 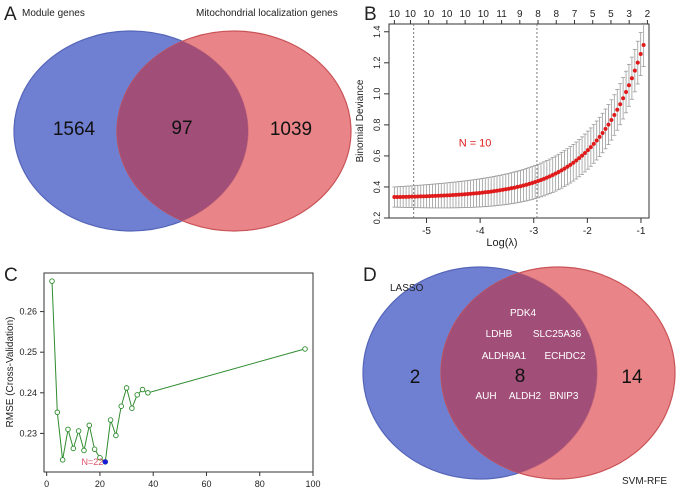 I want to click on chart-b-x-axis: -5 -4 -3 -2 -1, so click(x=534, y=227).